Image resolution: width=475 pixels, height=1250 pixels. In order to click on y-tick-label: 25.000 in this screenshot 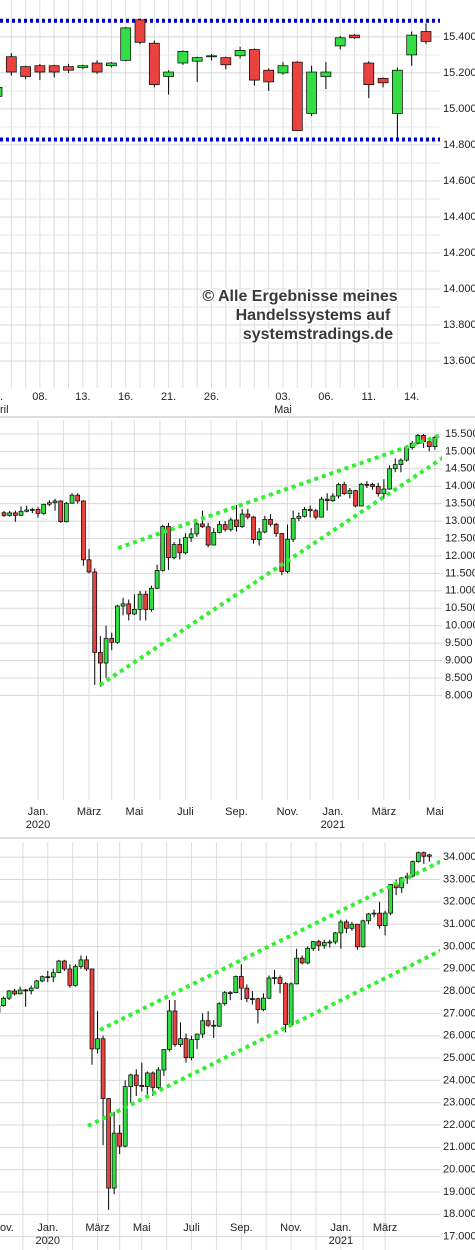, I will do `click(459, 1058)`.